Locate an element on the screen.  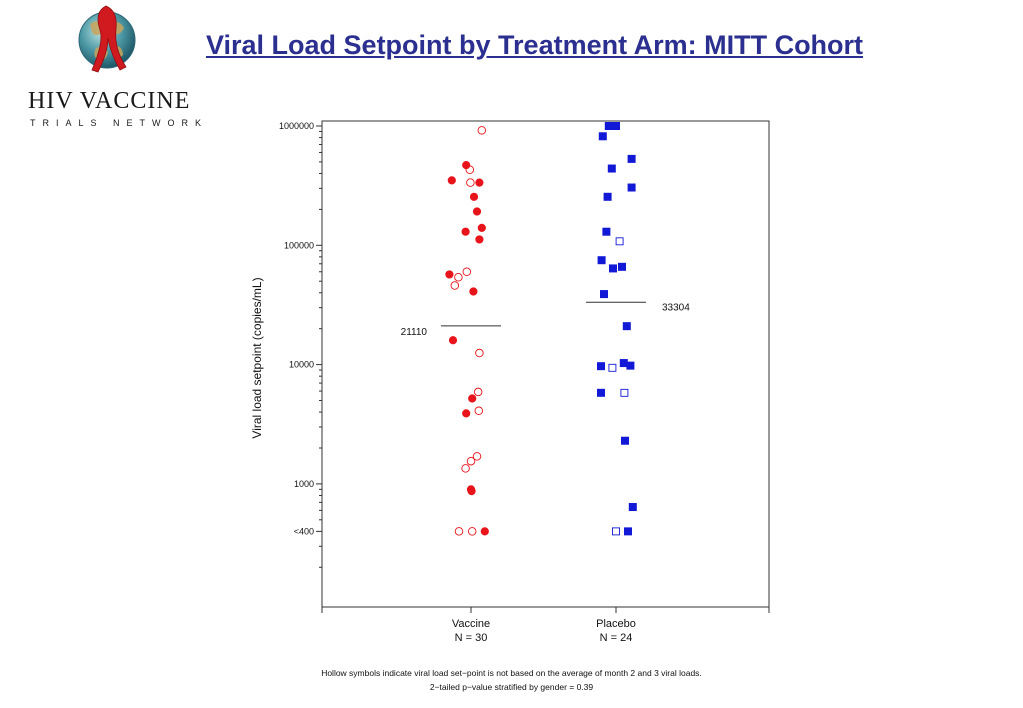
y-tick-label: 100000 is located at coordinates (299, 245).